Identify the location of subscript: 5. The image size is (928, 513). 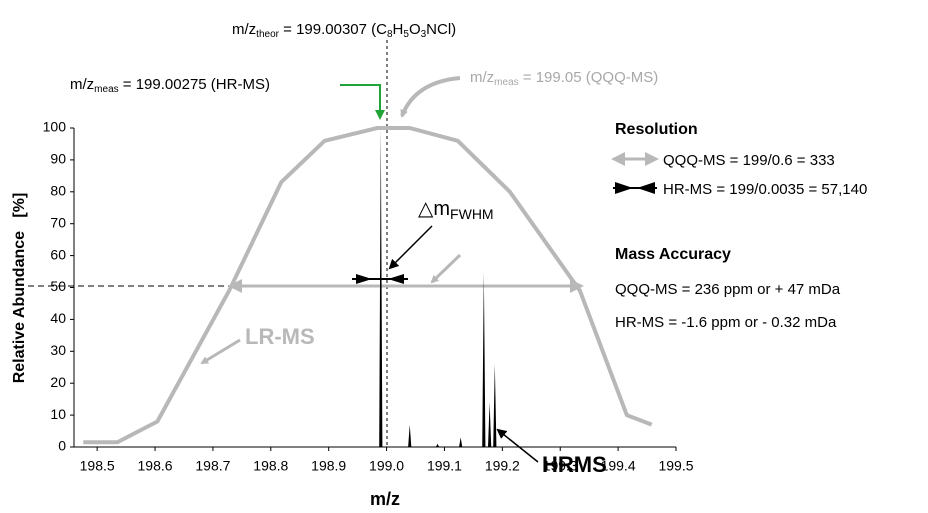
(406, 34).